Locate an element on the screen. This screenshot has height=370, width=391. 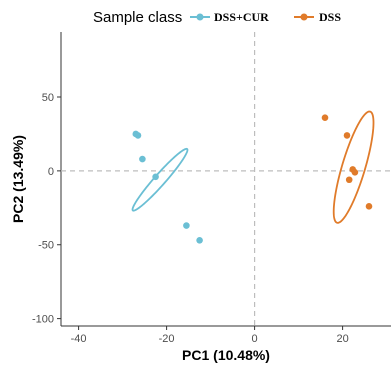
legend-label-dss: DSS is located at coordinates (330, 17).